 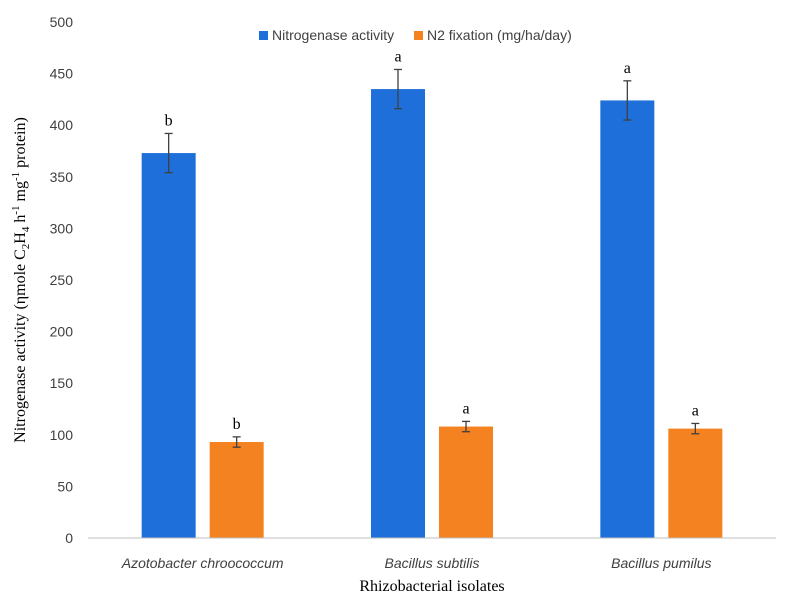 What do you see at coordinates (499, 35) in the screenshot?
I see `legend-label: N2 fixation (mg/ha/day)` at bounding box center [499, 35].